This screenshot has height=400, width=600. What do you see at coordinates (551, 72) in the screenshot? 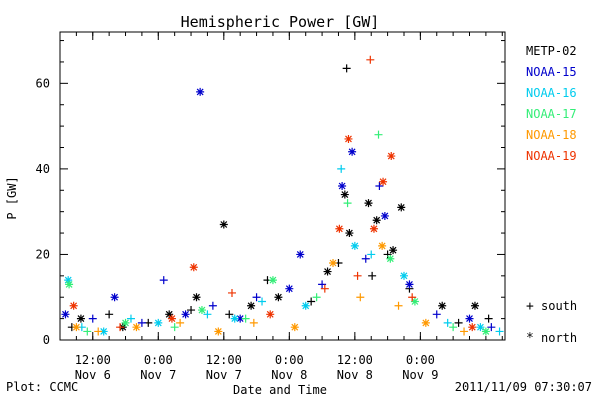
I see `legend-item: NOAA-15` at bounding box center [551, 72].